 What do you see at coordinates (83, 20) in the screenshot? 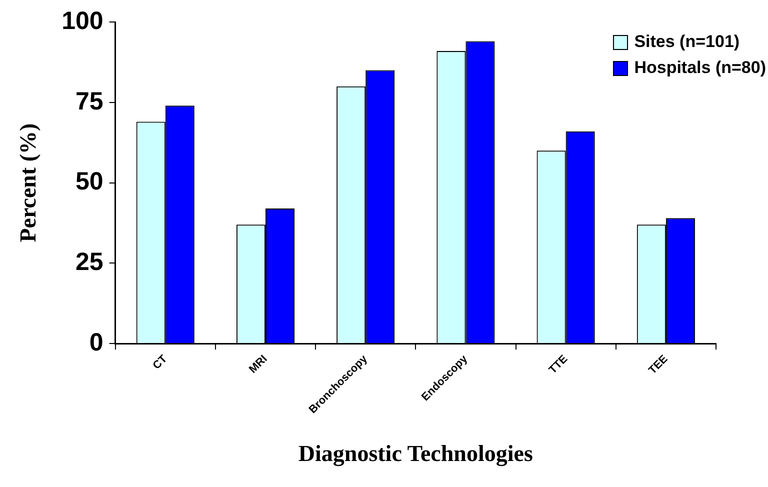
I see `y-tick-label: 100` at bounding box center [83, 20].